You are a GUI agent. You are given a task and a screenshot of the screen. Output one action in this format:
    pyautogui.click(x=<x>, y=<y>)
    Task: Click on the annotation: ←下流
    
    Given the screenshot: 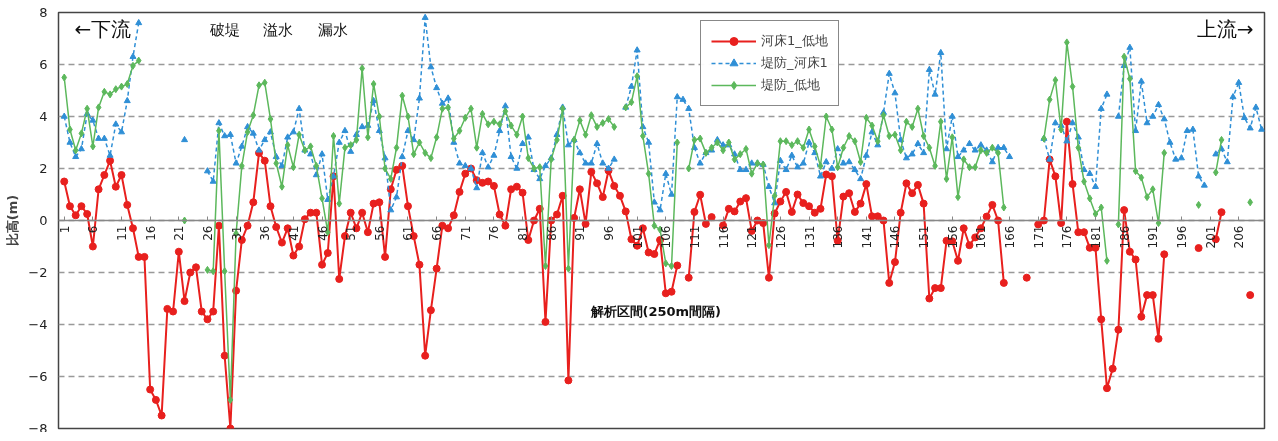 What is the action you would take?
    pyautogui.click(x=103, y=28)
    